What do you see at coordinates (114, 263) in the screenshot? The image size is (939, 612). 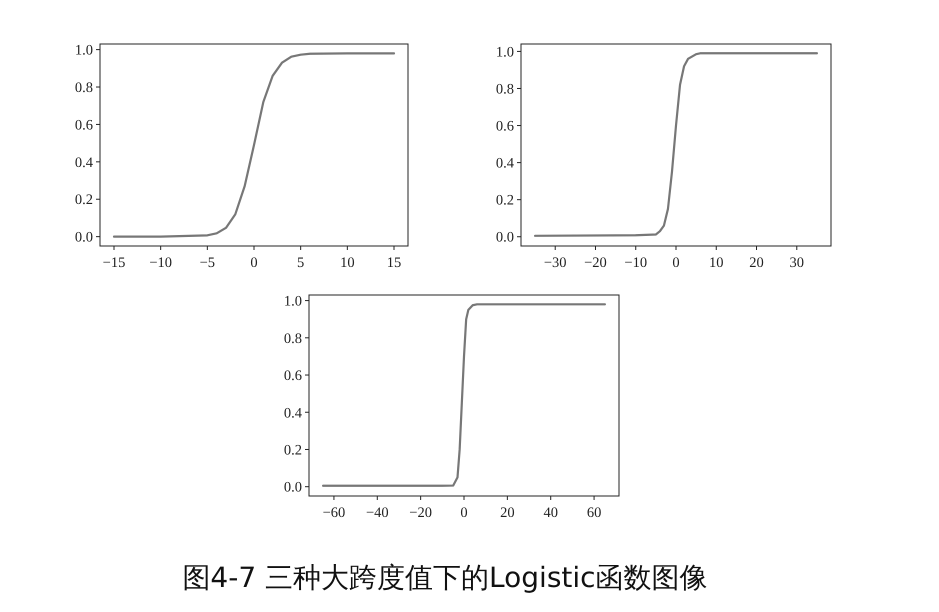 I see `x-tick-label: −15` at bounding box center [114, 263].